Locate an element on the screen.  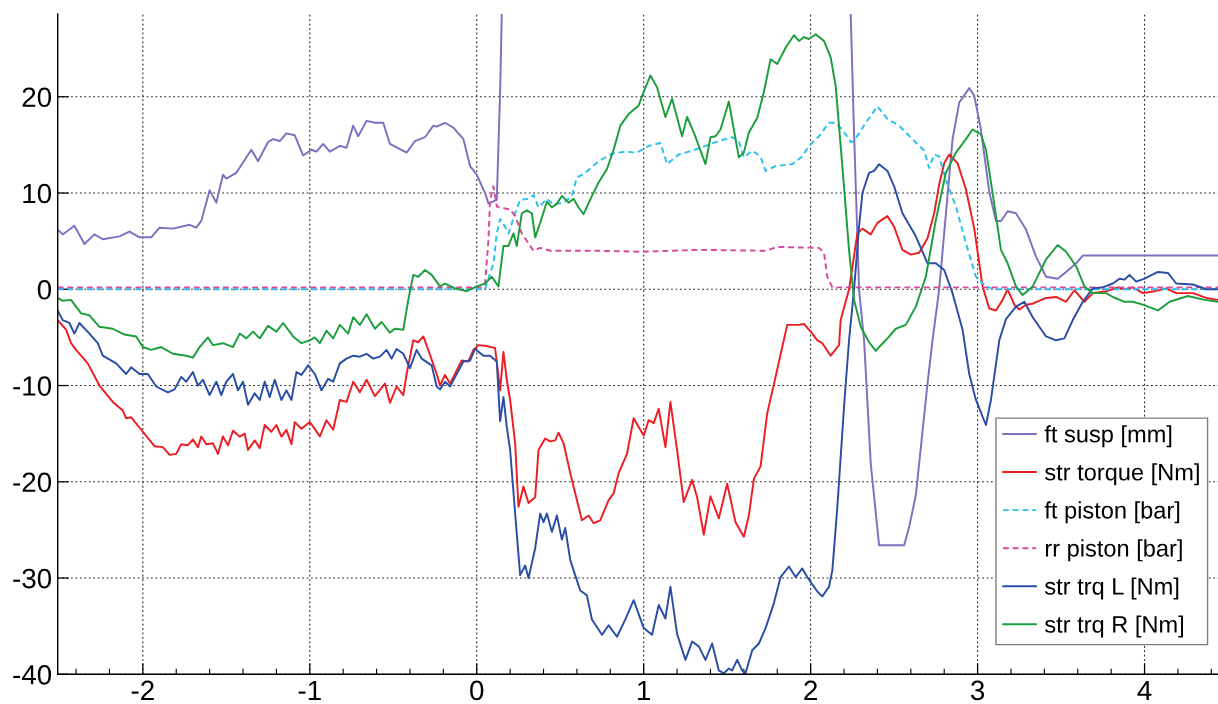
legend-label: rr piston [bar] is located at coordinates (1113, 550).